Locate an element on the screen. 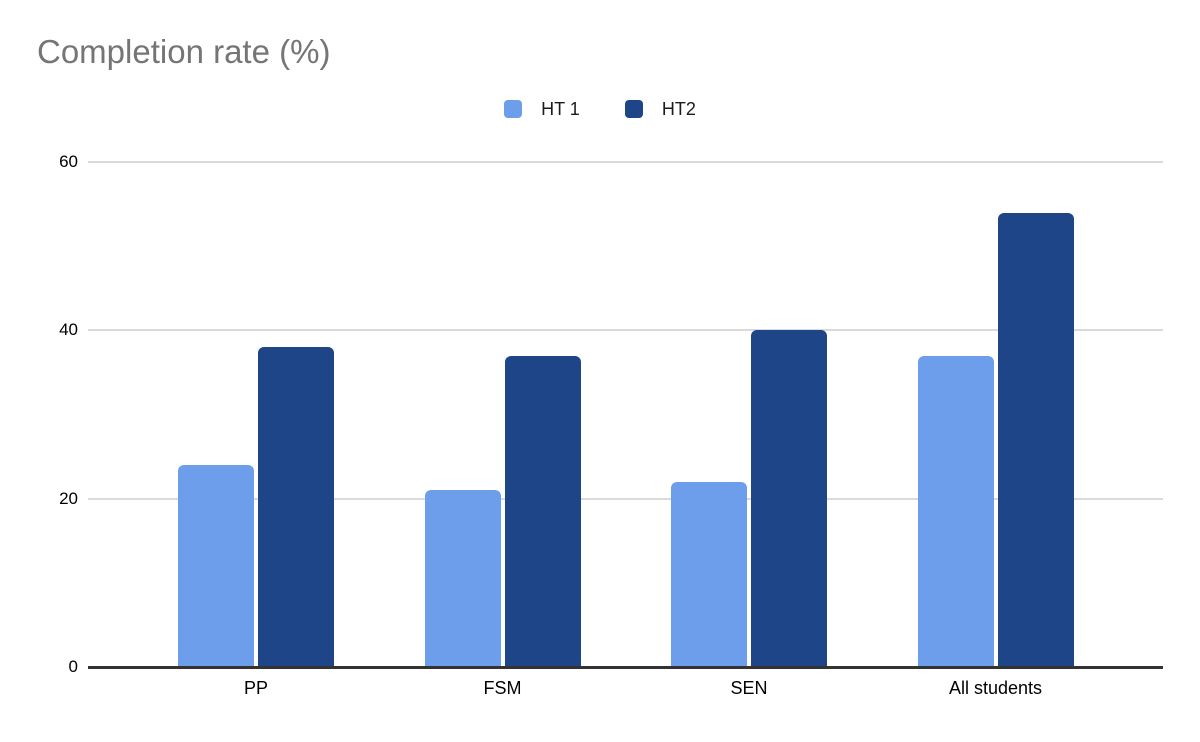 This screenshot has height=742, width=1200. legend-label: HT2 is located at coordinates (678, 109).